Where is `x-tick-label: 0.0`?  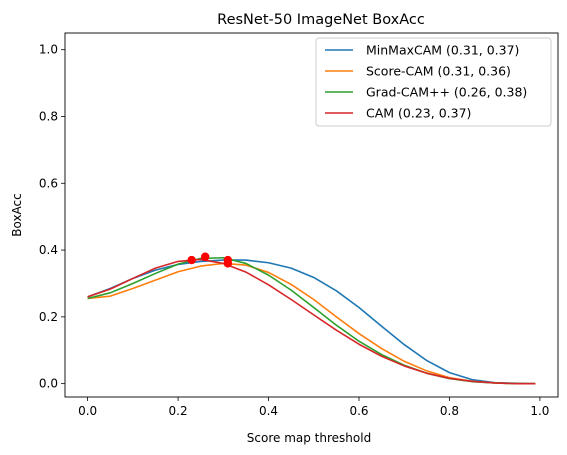 x-tick-label: 0.0 is located at coordinates (87, 411).